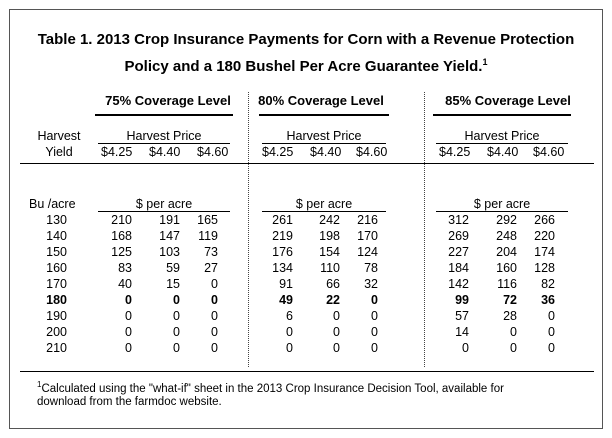  I want to click on payment-cell-75-1: 125, so click(121, 252).